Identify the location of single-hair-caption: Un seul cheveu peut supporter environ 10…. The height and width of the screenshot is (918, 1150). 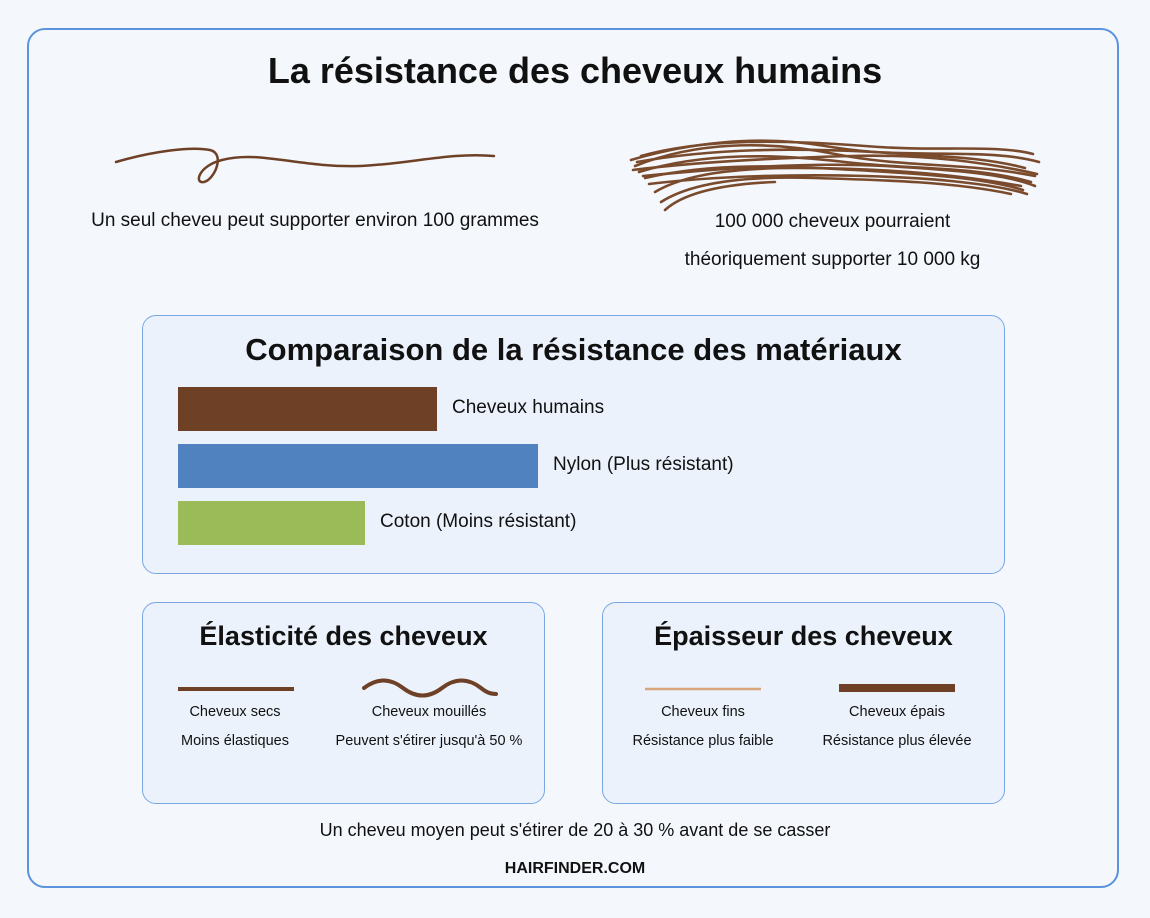
(315, 220).